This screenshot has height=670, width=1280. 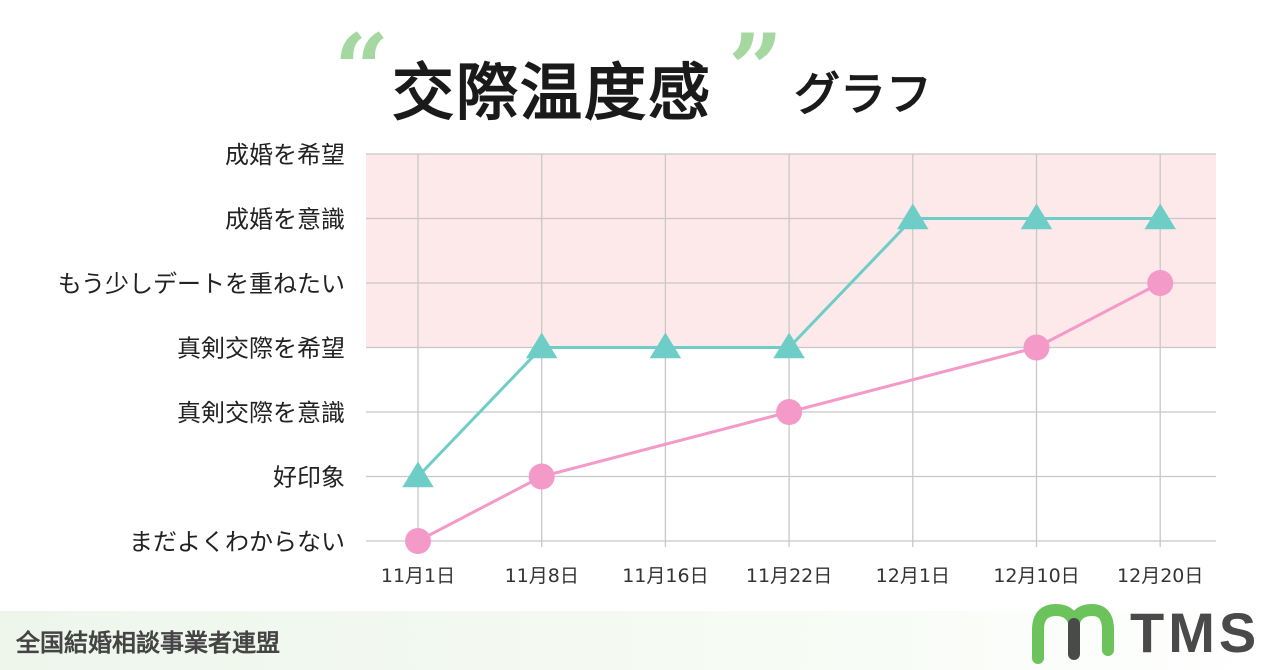 I want to click on x-tick-label: 11月1日, so click(x=418, y=576).